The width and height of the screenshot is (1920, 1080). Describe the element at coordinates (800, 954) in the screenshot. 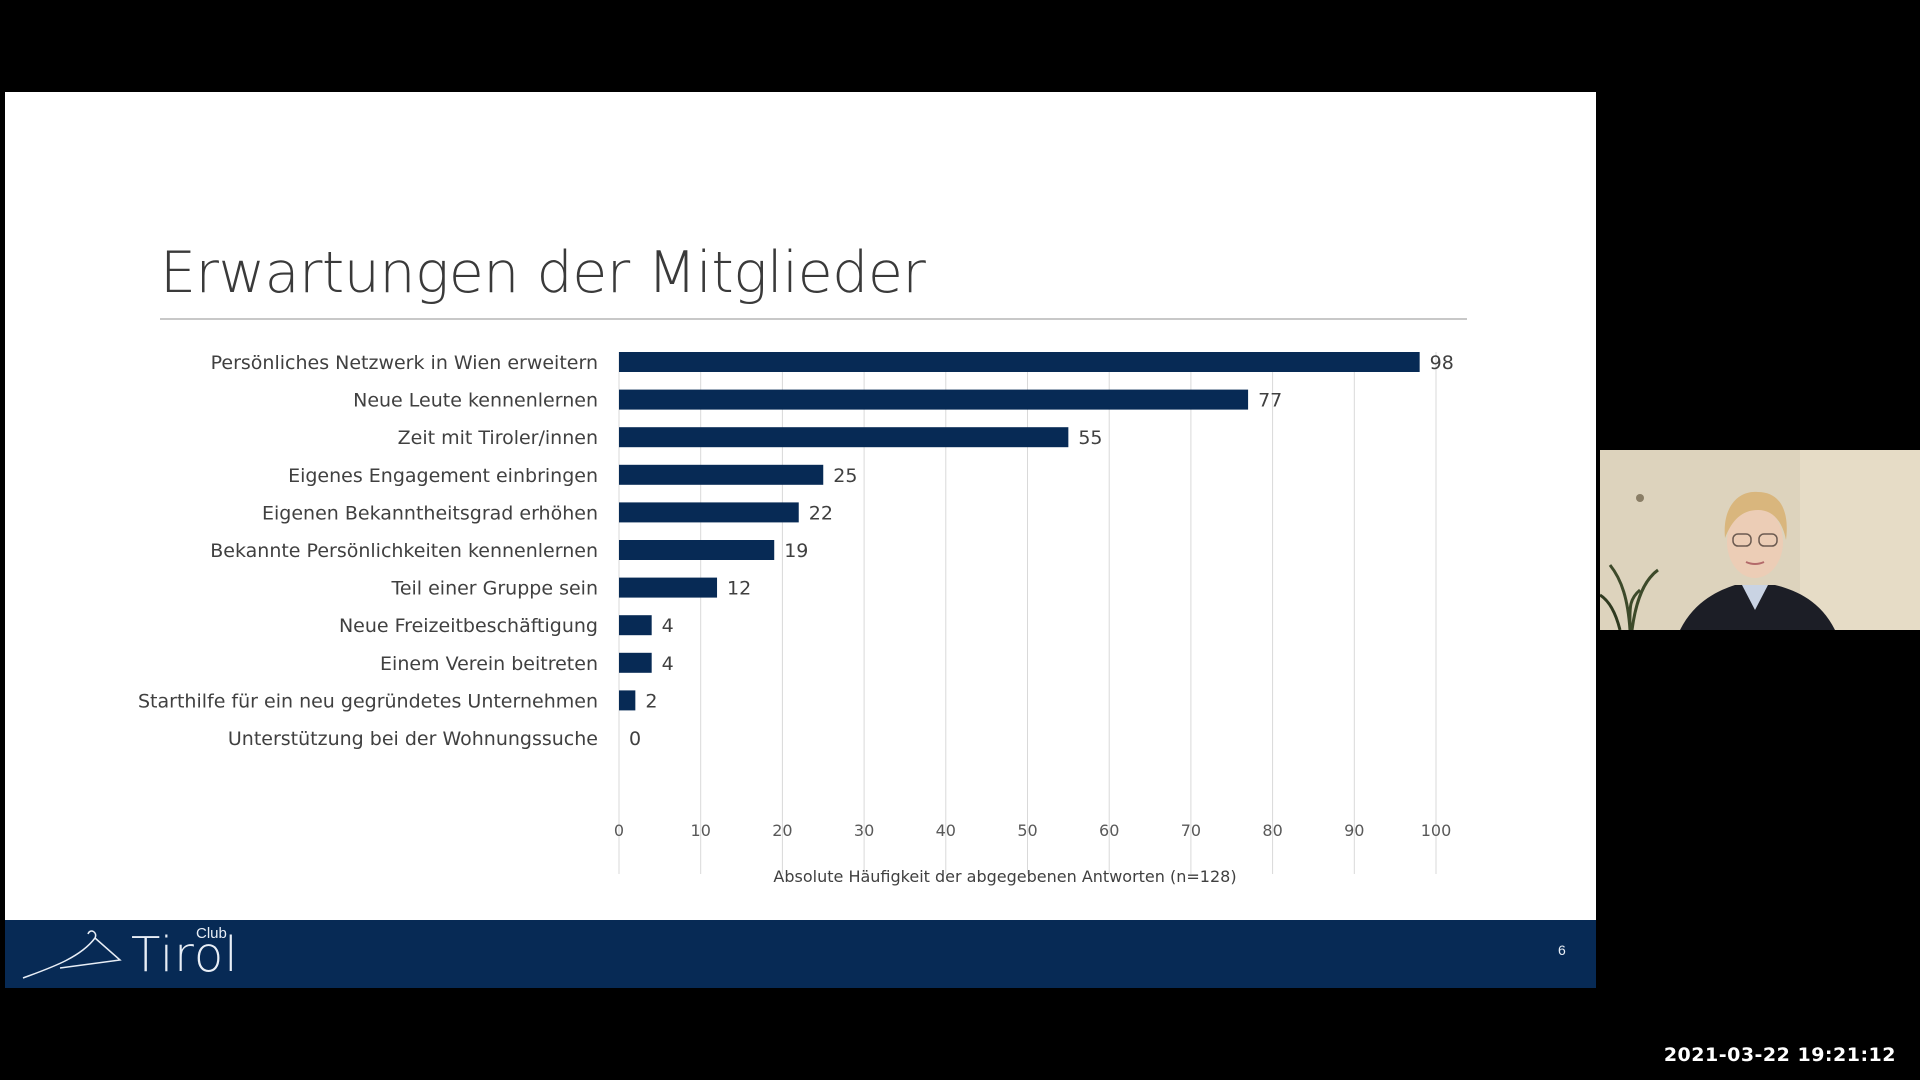

I see `slide-footer` at that location.